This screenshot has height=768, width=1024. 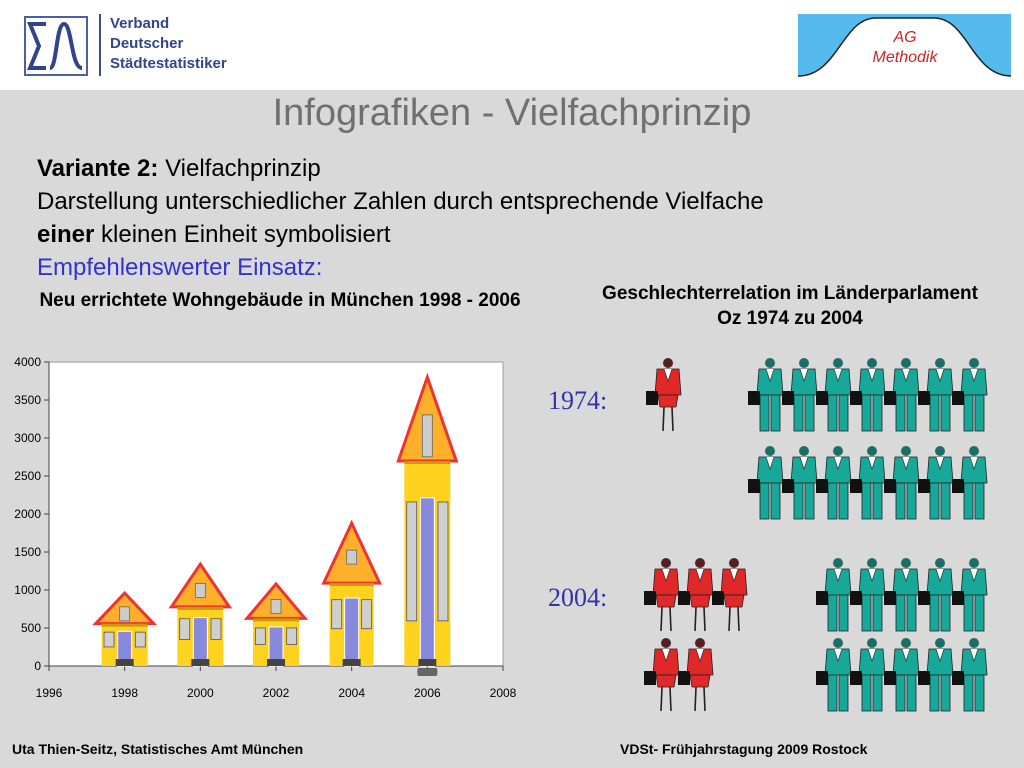 I want to click on y-tick-label: 4000, so click(x=27, y=362).